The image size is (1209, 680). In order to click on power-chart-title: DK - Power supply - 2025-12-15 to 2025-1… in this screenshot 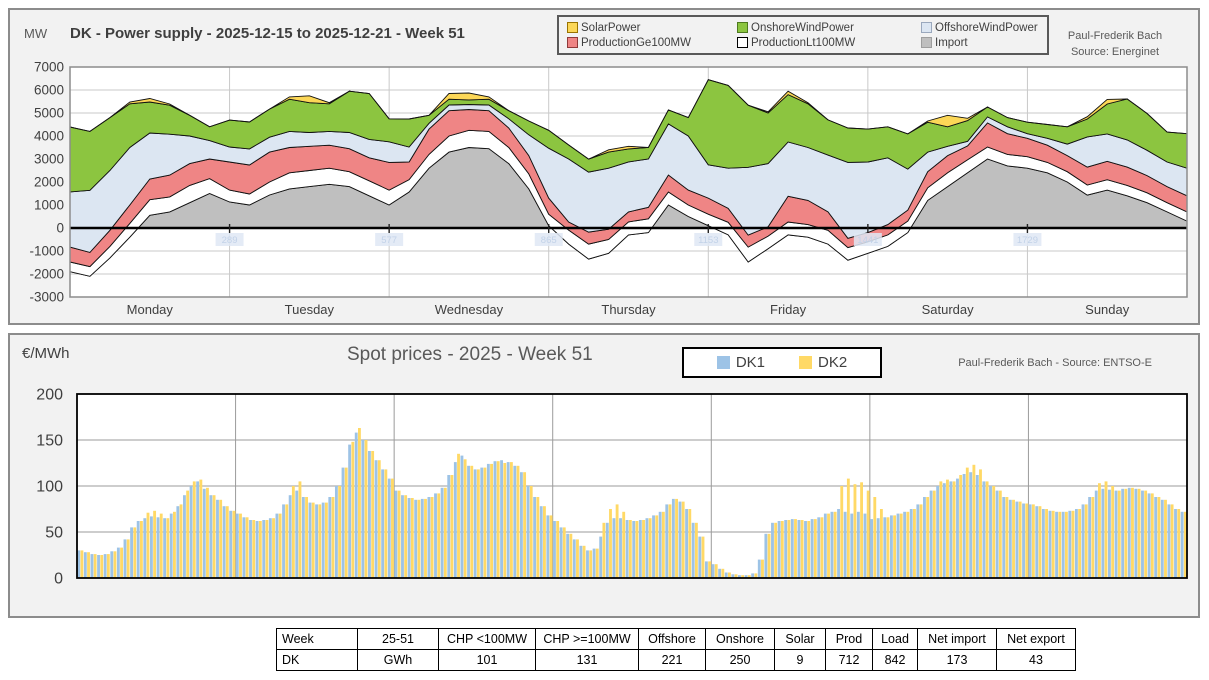, I will do `click(267, 33)`.